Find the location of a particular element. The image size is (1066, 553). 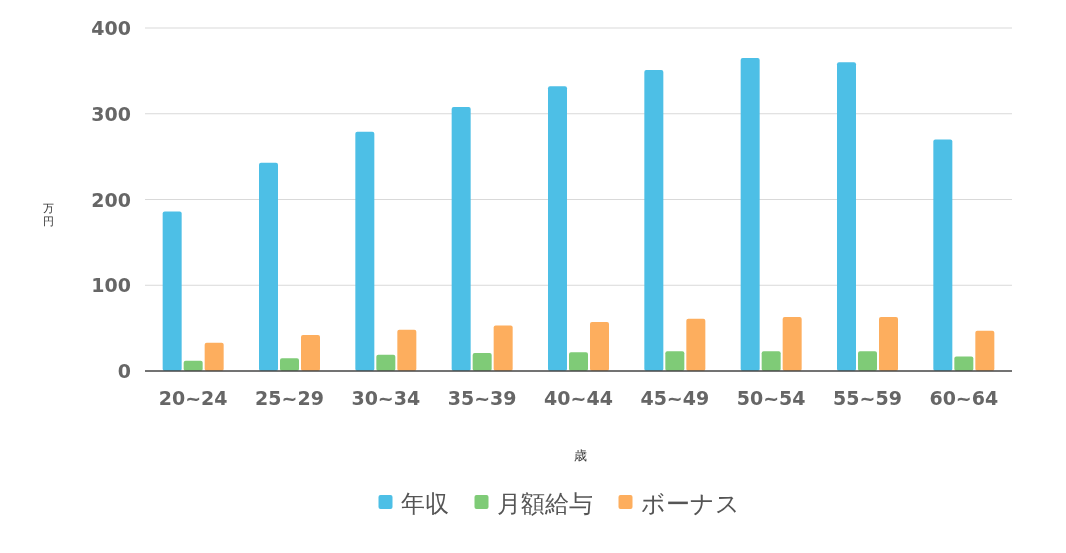

x-tick-label: 50~54 is located at coordinates (771, 398).